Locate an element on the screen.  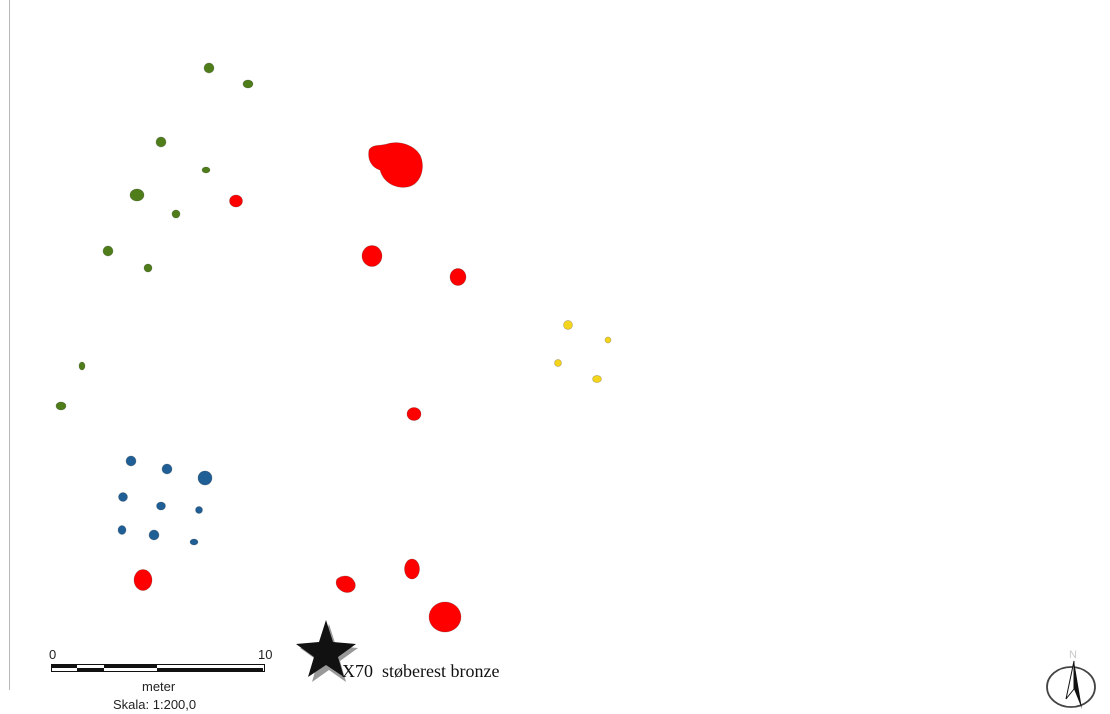
blue-postholes is located at coordinates (165, 500).